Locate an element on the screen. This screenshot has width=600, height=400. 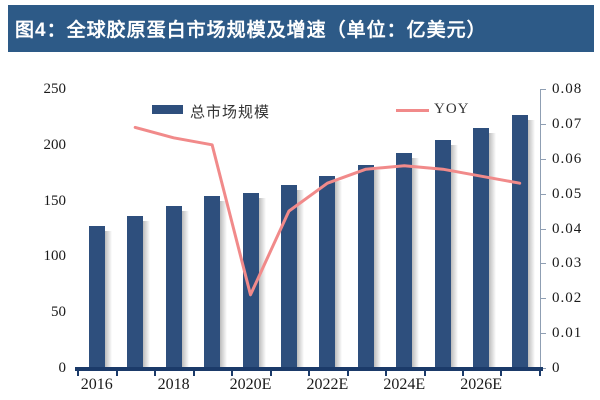
figure-title-bar: 图4：全球胶原蛋白市场规模及增速（单位：亿美元） is located at coordinates (301, 28).